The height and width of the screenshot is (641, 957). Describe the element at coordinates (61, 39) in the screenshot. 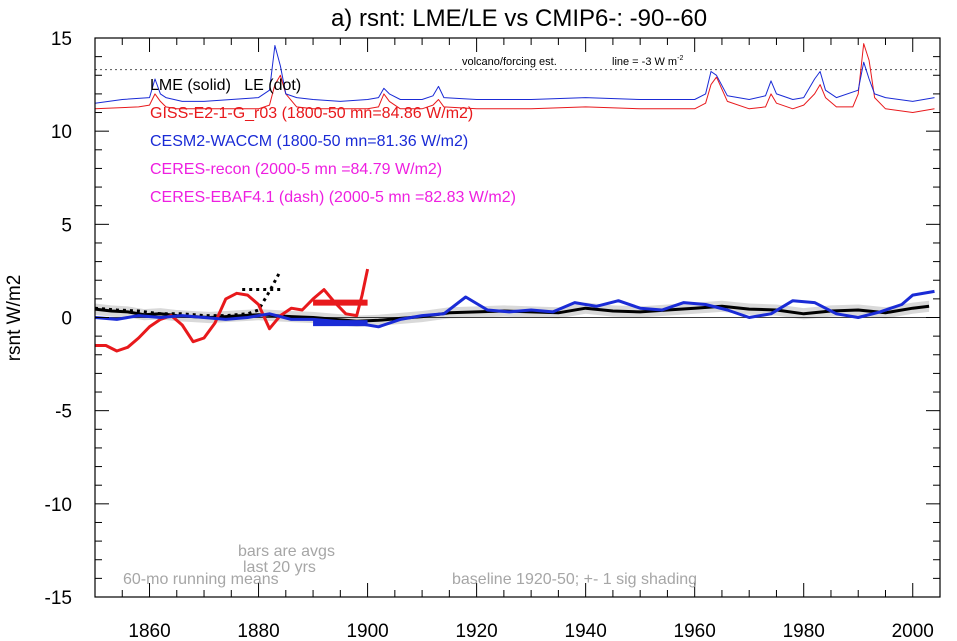

I see `y-tick-label: 15` at that location.